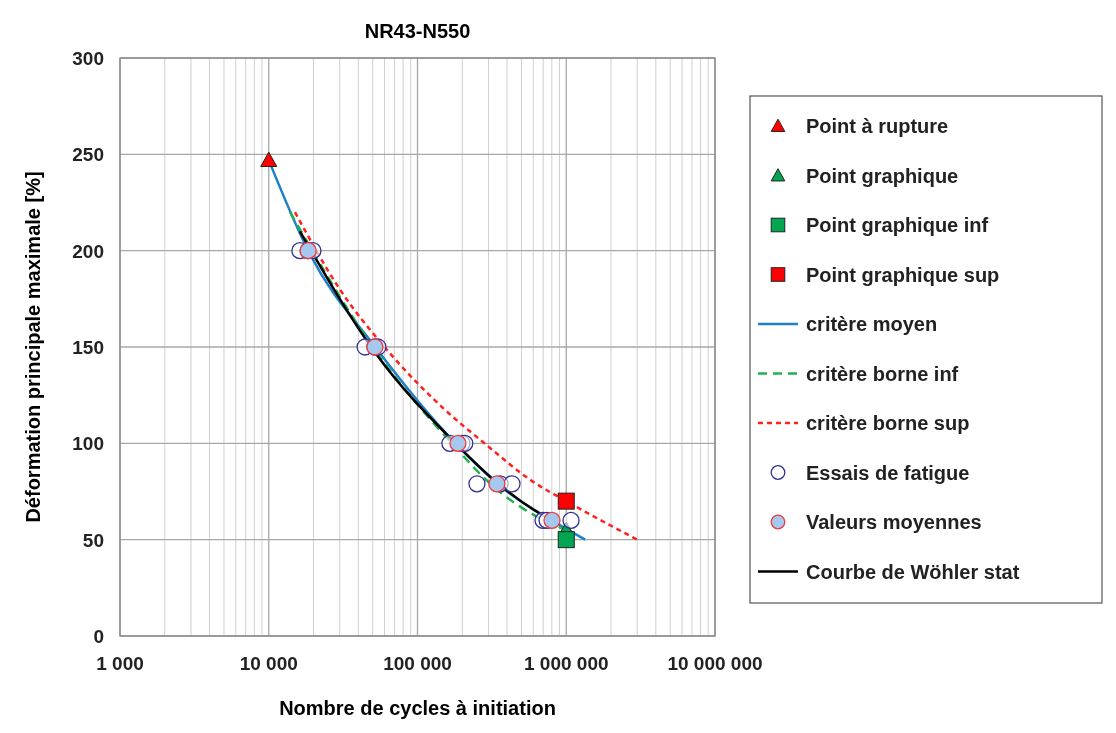 The image size is (1116, 733). What do you see at coordinates (417, 663) in the screenshot?
I see `x-tick-label: 100 000` at bounding box center [417, 663].